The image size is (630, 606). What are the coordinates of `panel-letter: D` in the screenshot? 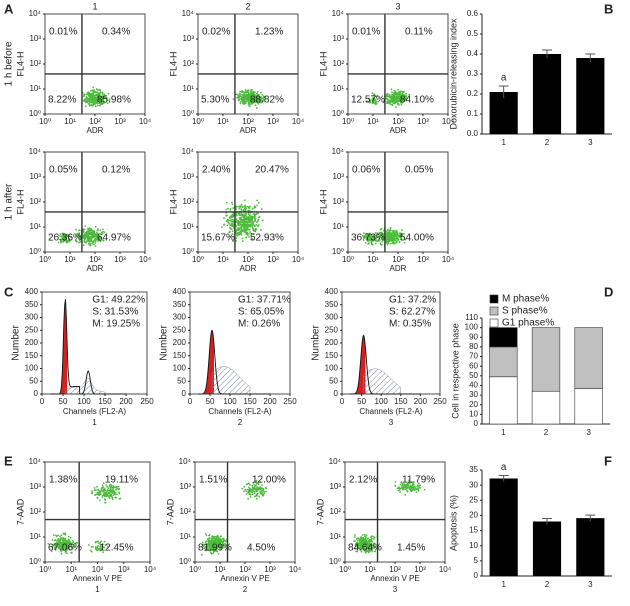 It's located at (608, 291).